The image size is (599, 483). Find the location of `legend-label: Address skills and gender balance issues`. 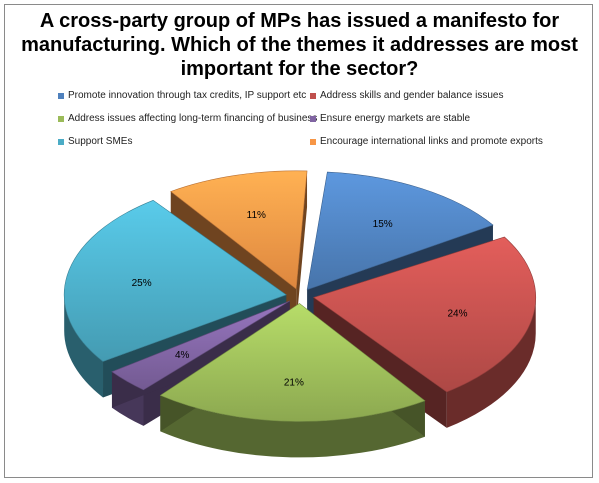

legend-label: Address skills and gender balance issues is located at coordinates (412, 95).